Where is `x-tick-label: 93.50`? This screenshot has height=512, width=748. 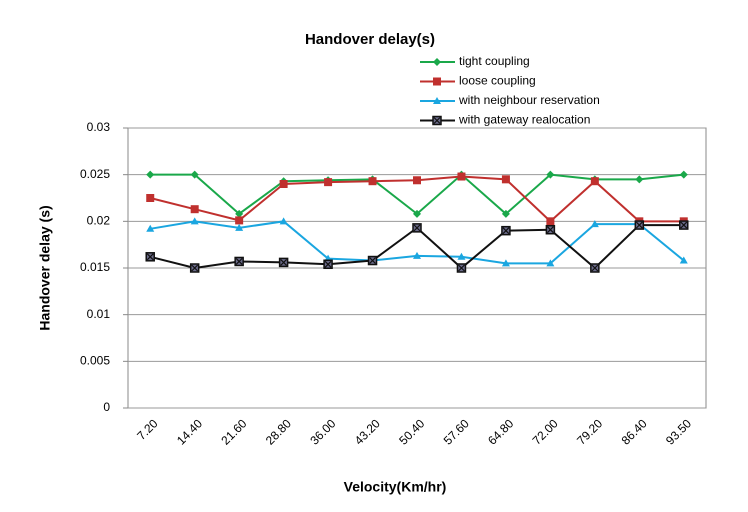
x-tick-label: 93.50 is located at coordinates (678, 431).